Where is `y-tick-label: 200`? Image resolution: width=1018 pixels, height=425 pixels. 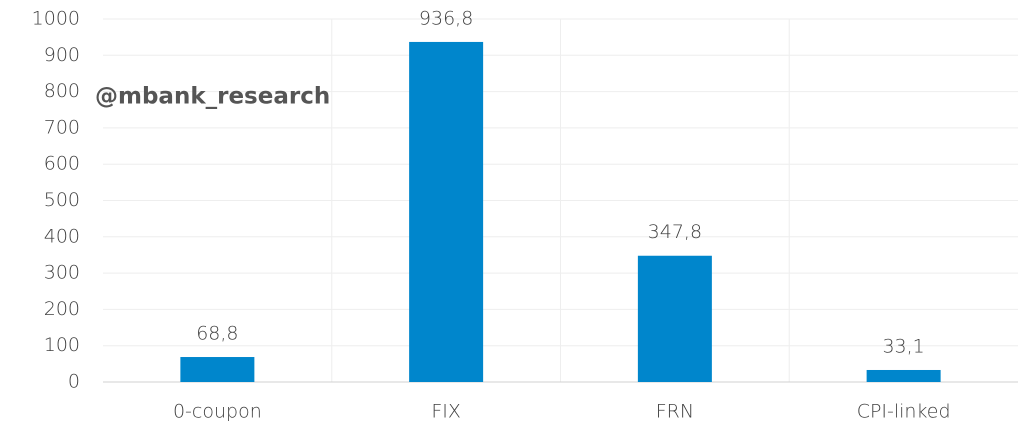 y-tick-label: 200 is located at coordinates (62, 309).